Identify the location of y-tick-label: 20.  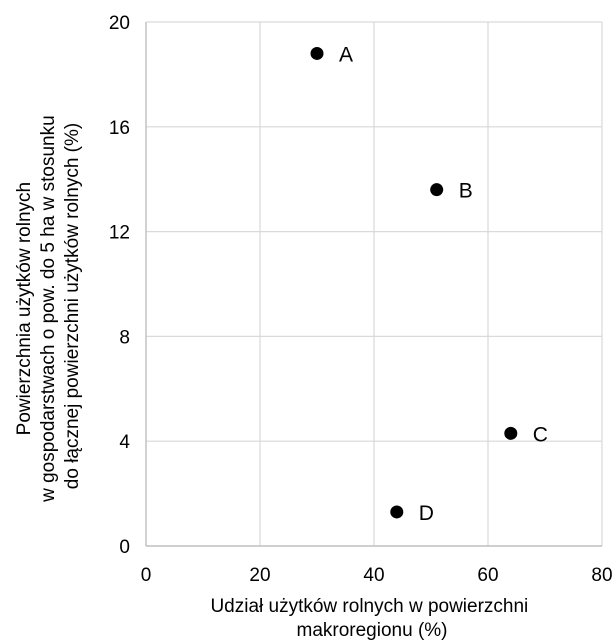
(119, 23).